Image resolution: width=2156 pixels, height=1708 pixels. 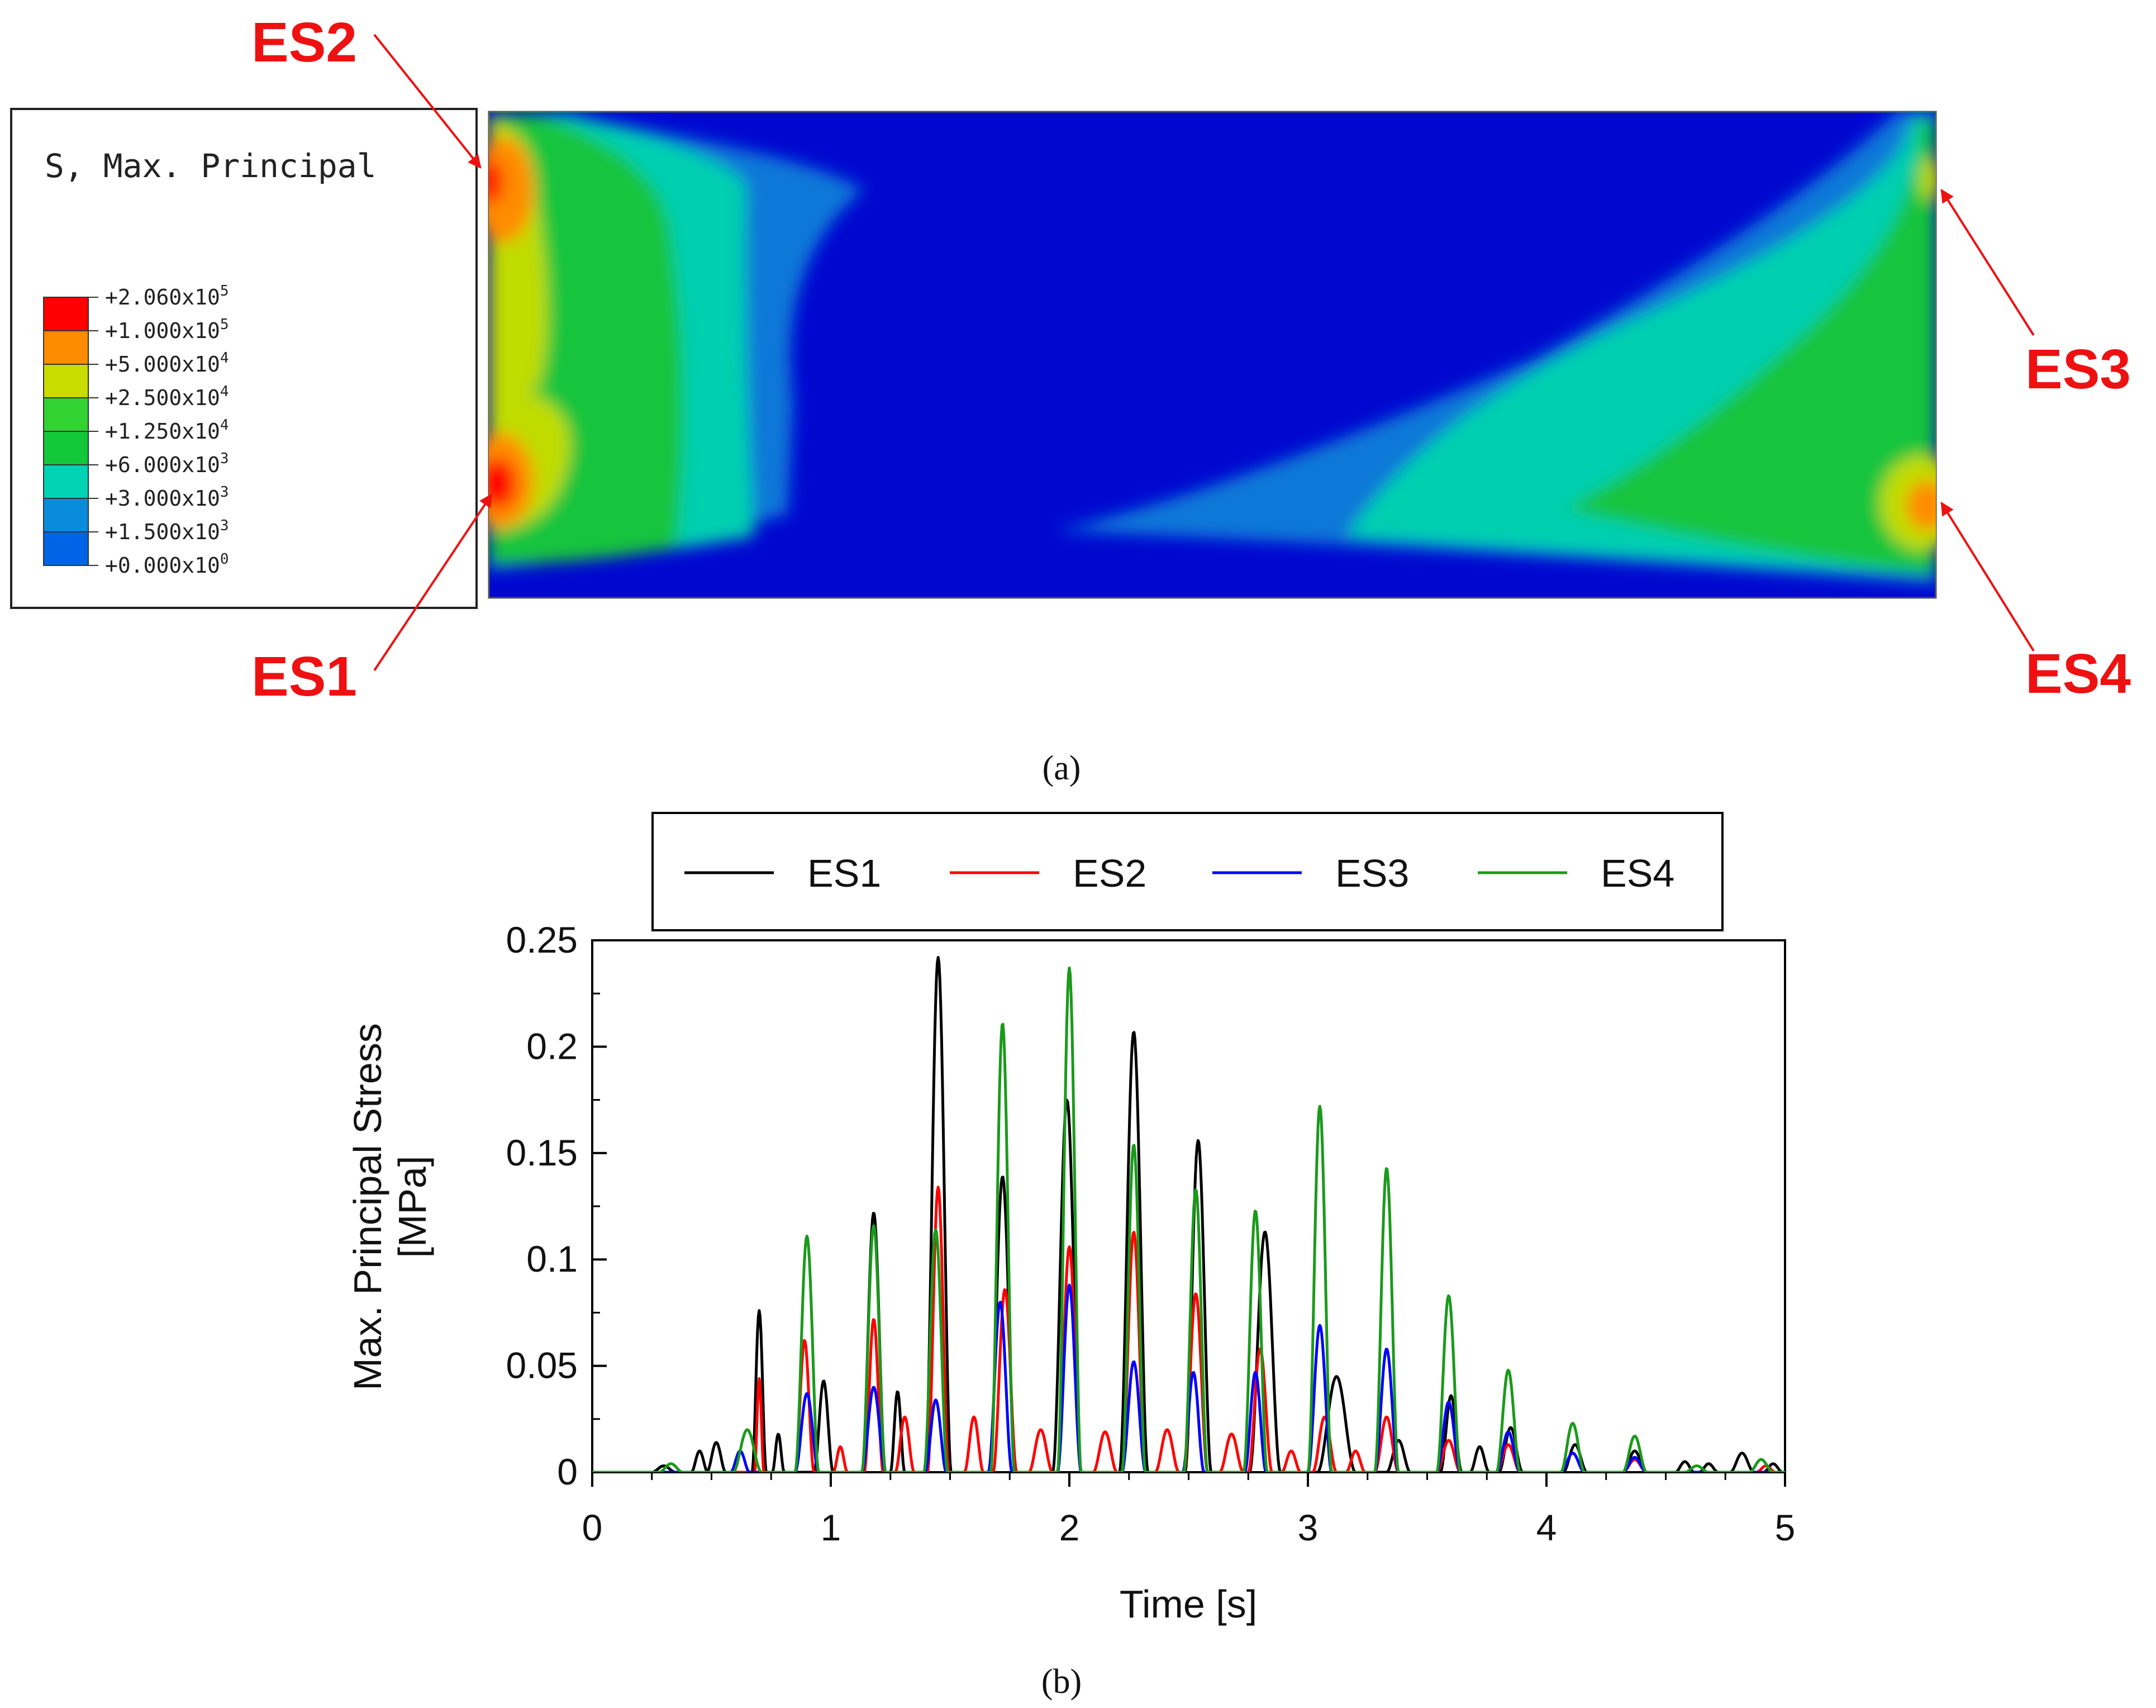 I want to click on legend-label-es2: ES2, so click(x=1109, y=873).